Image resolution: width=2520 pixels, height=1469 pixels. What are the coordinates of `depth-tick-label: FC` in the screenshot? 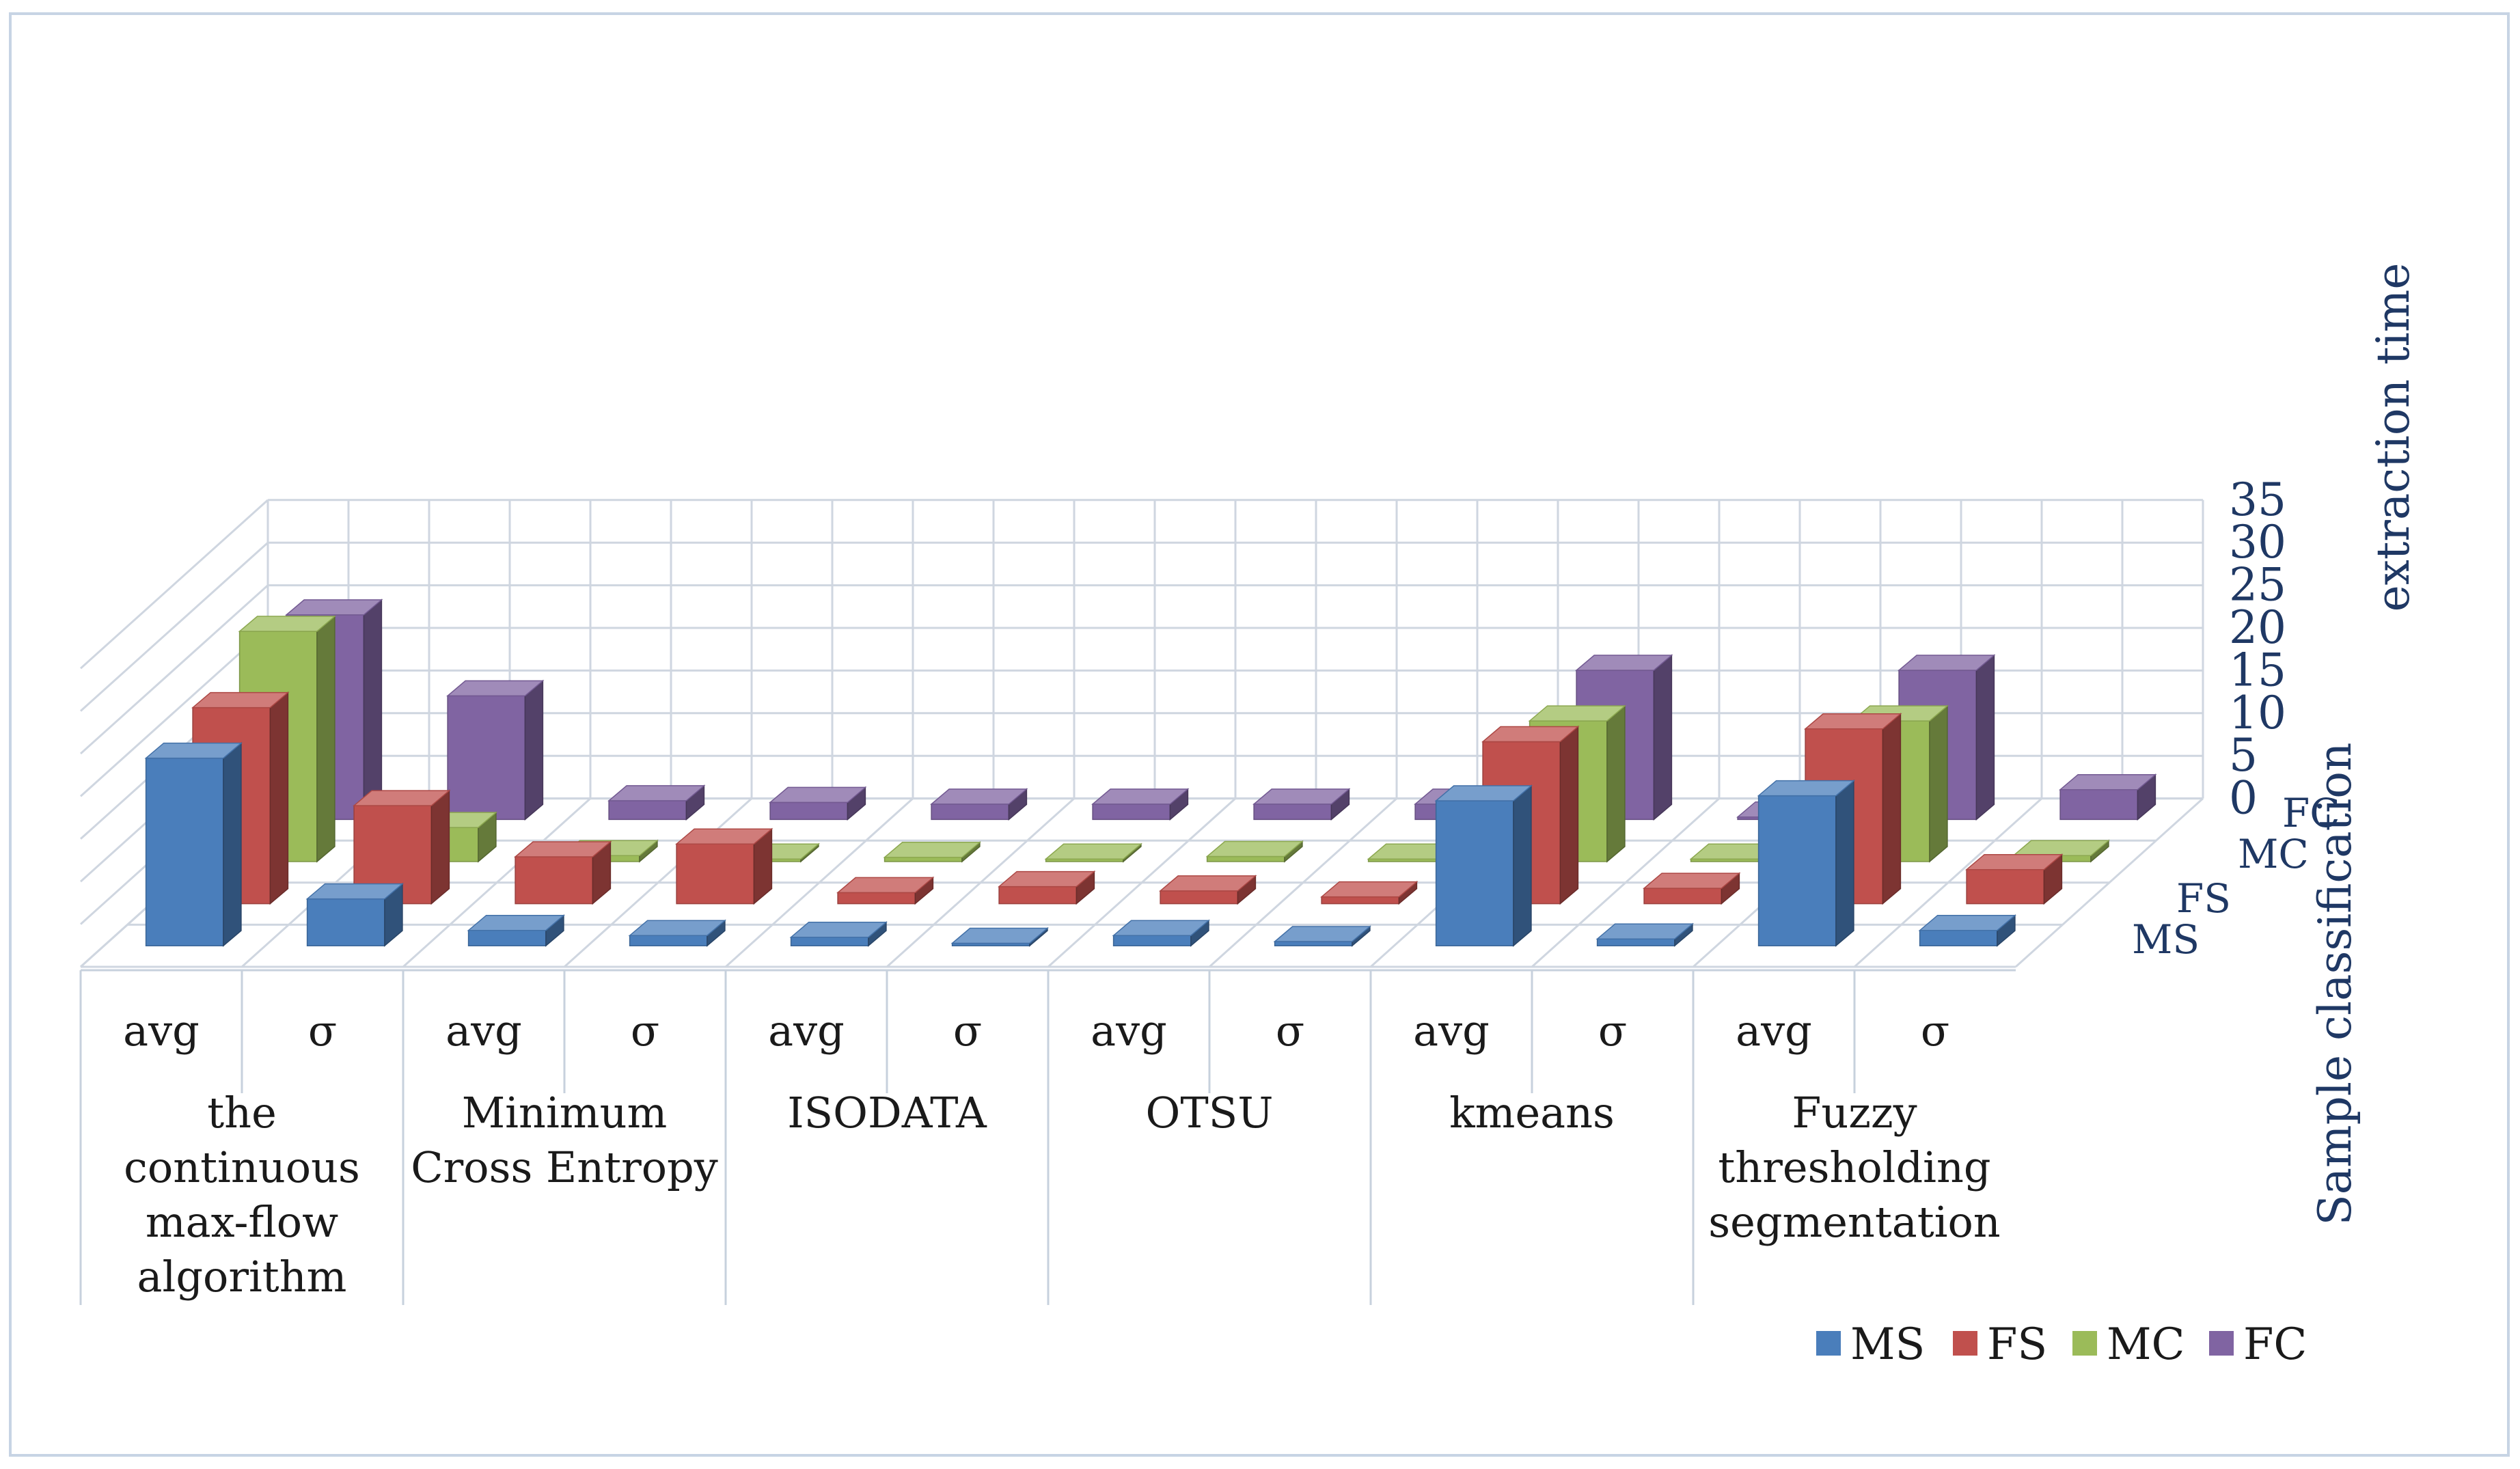 It's located at (2311, 813).